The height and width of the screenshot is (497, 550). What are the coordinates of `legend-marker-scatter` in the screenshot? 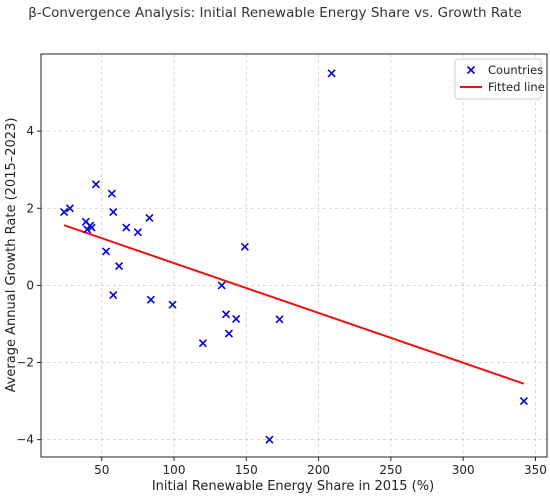 It's located at (471, 70).